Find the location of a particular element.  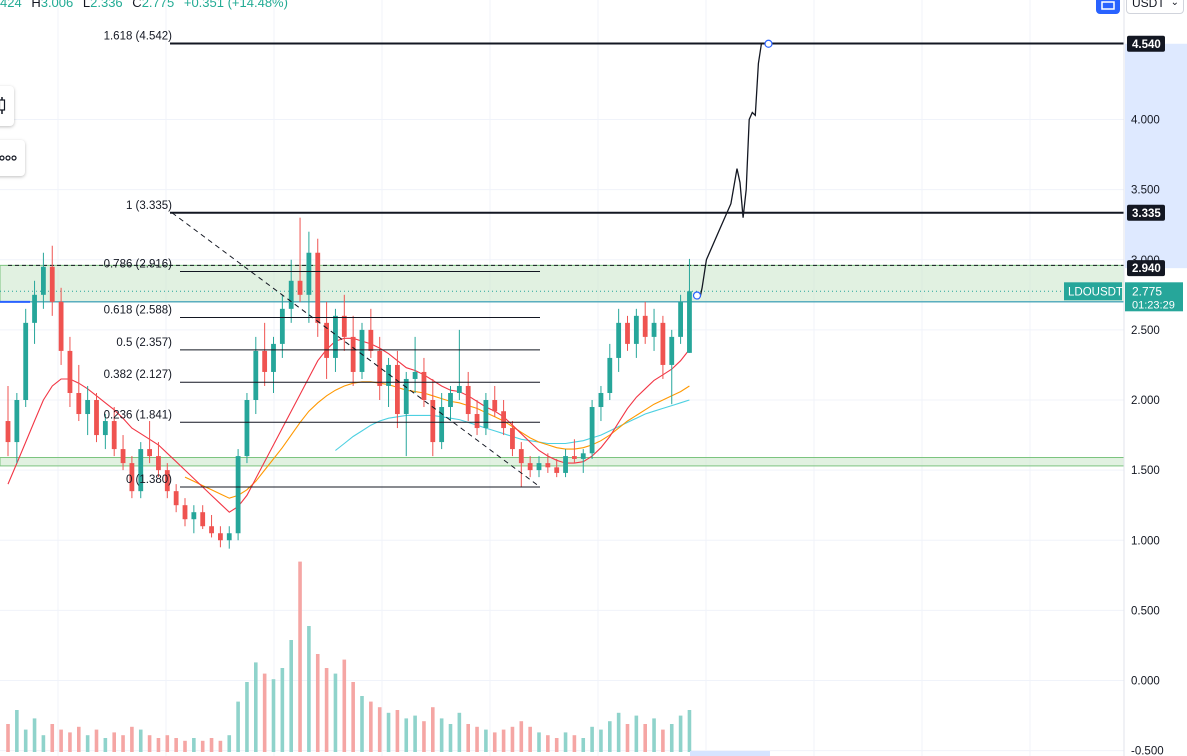

price-scale-button is located at coordinates (1108, 7).